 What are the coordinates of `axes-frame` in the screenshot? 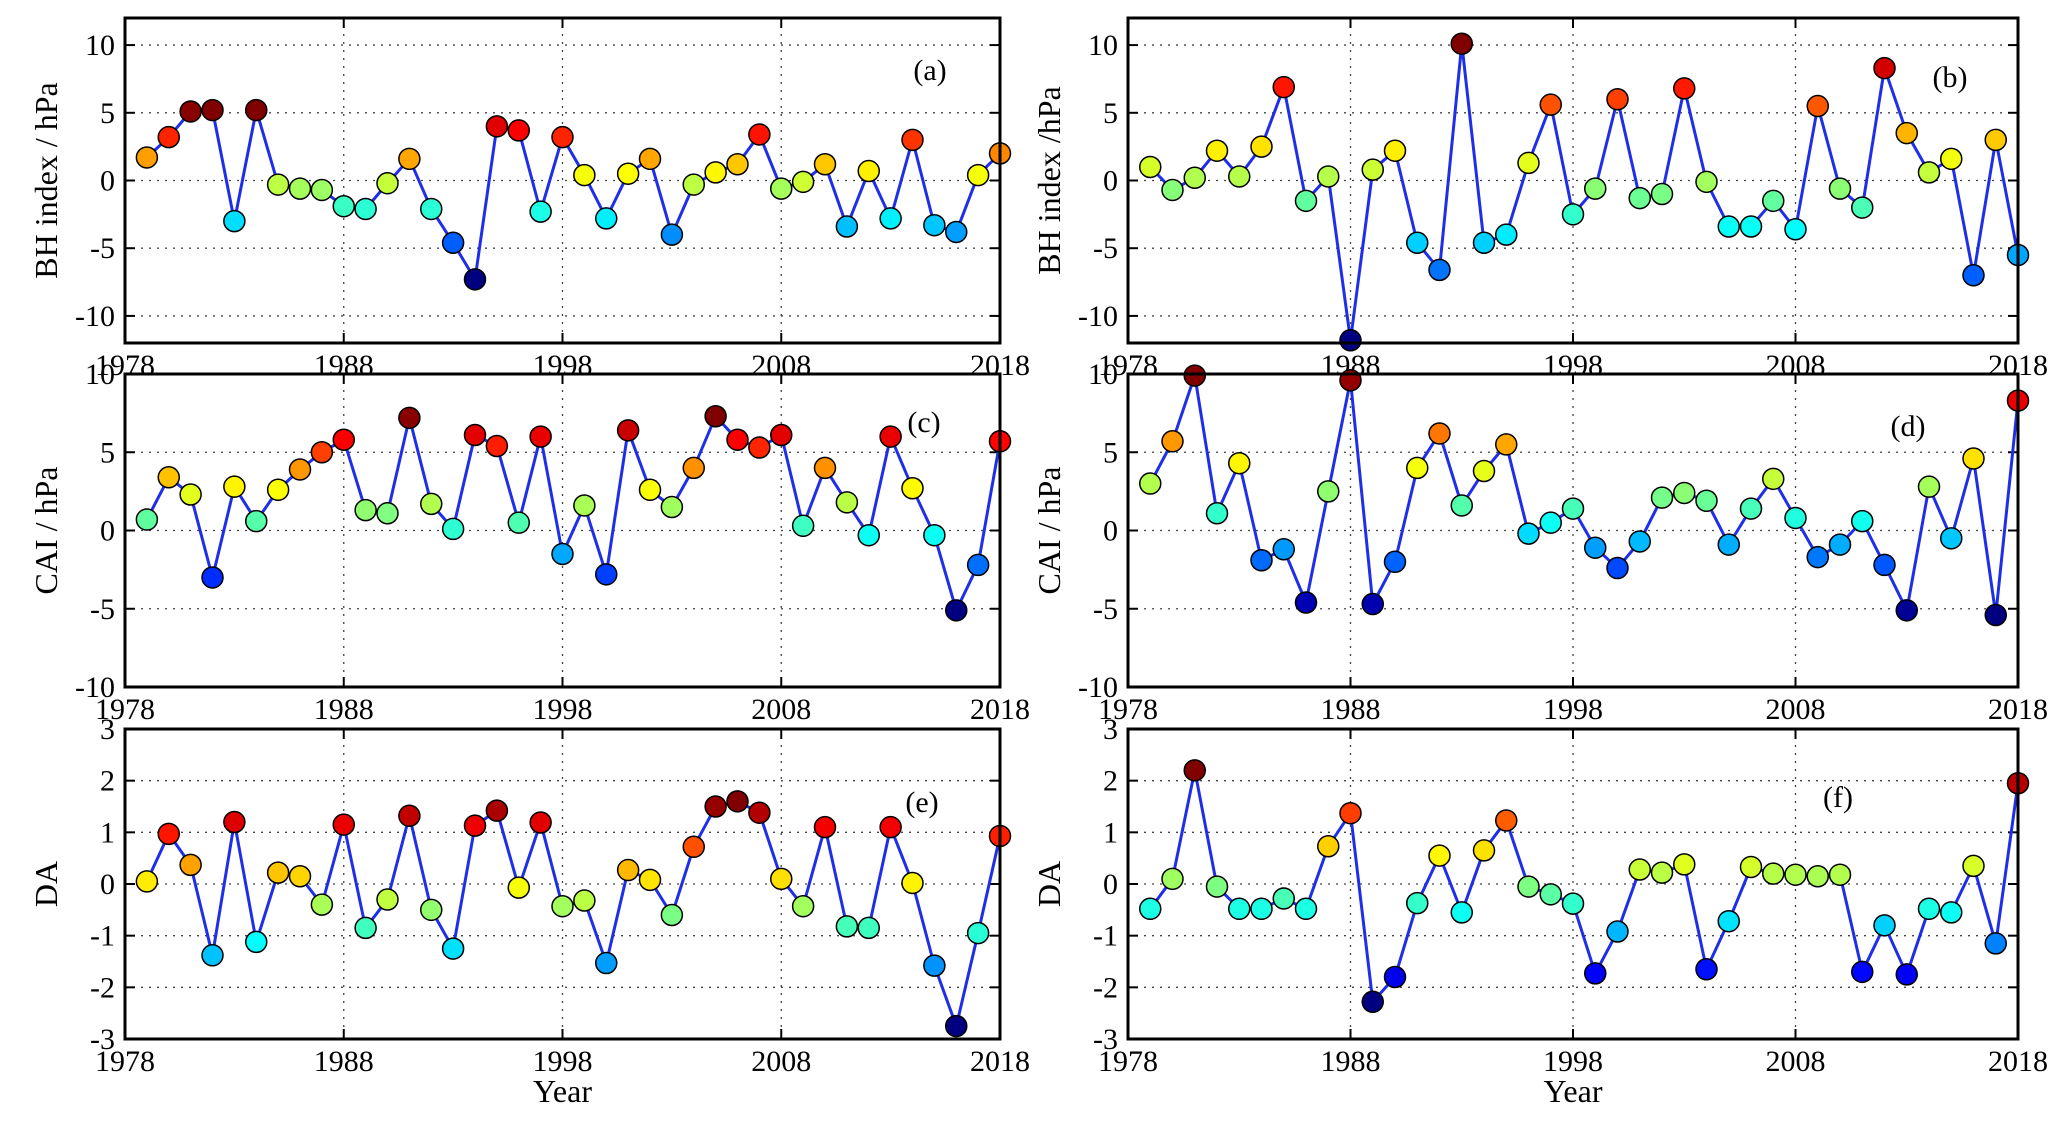 It's located at (562, 530).